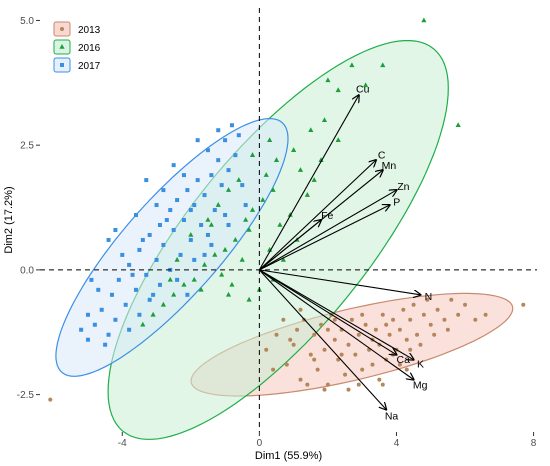  I want to click on y-tick-label: -2.5, so click(26, 395).